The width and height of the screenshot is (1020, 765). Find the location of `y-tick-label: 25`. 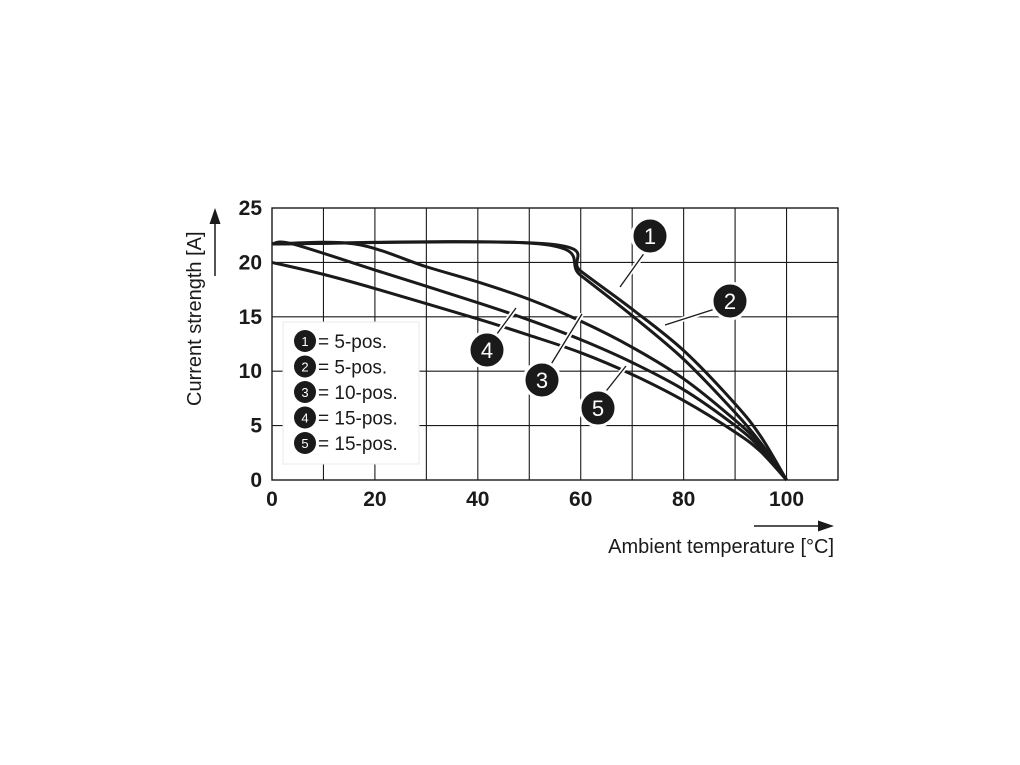

y-tick-label: 25 is located at coordinates (251, 208).